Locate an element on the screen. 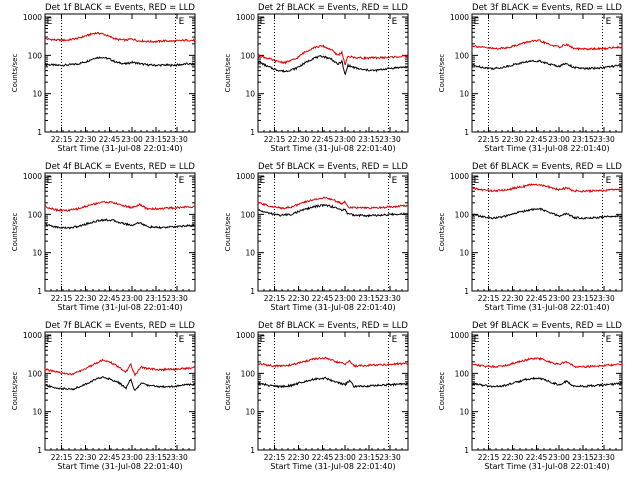 The height and width of the screenshot is (480, 640). panel-title: Det 1f BLACK = Events, RED = LLD is located at coordinates (120, 8).